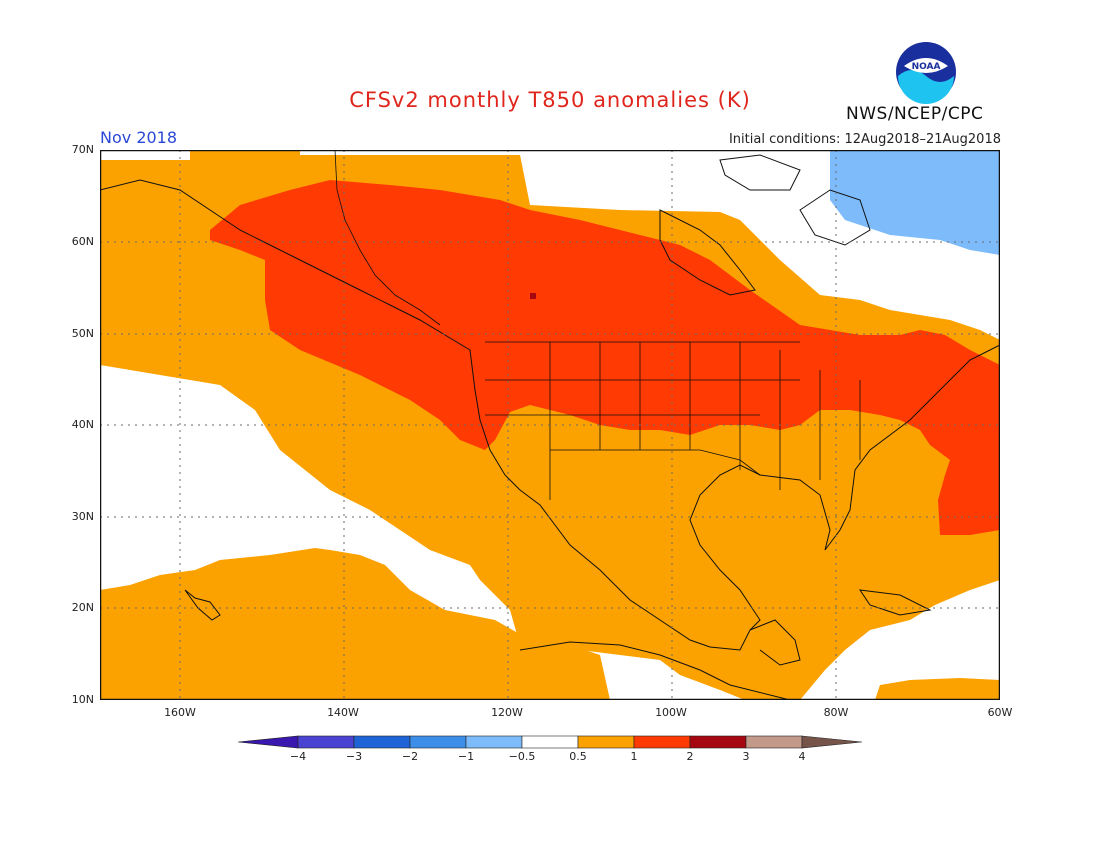 This screenshot has width=1100, height=850. Describe the element at coordinates (82, 699) in the screenshot. I see `lat-label-10n: 10N` at that location.